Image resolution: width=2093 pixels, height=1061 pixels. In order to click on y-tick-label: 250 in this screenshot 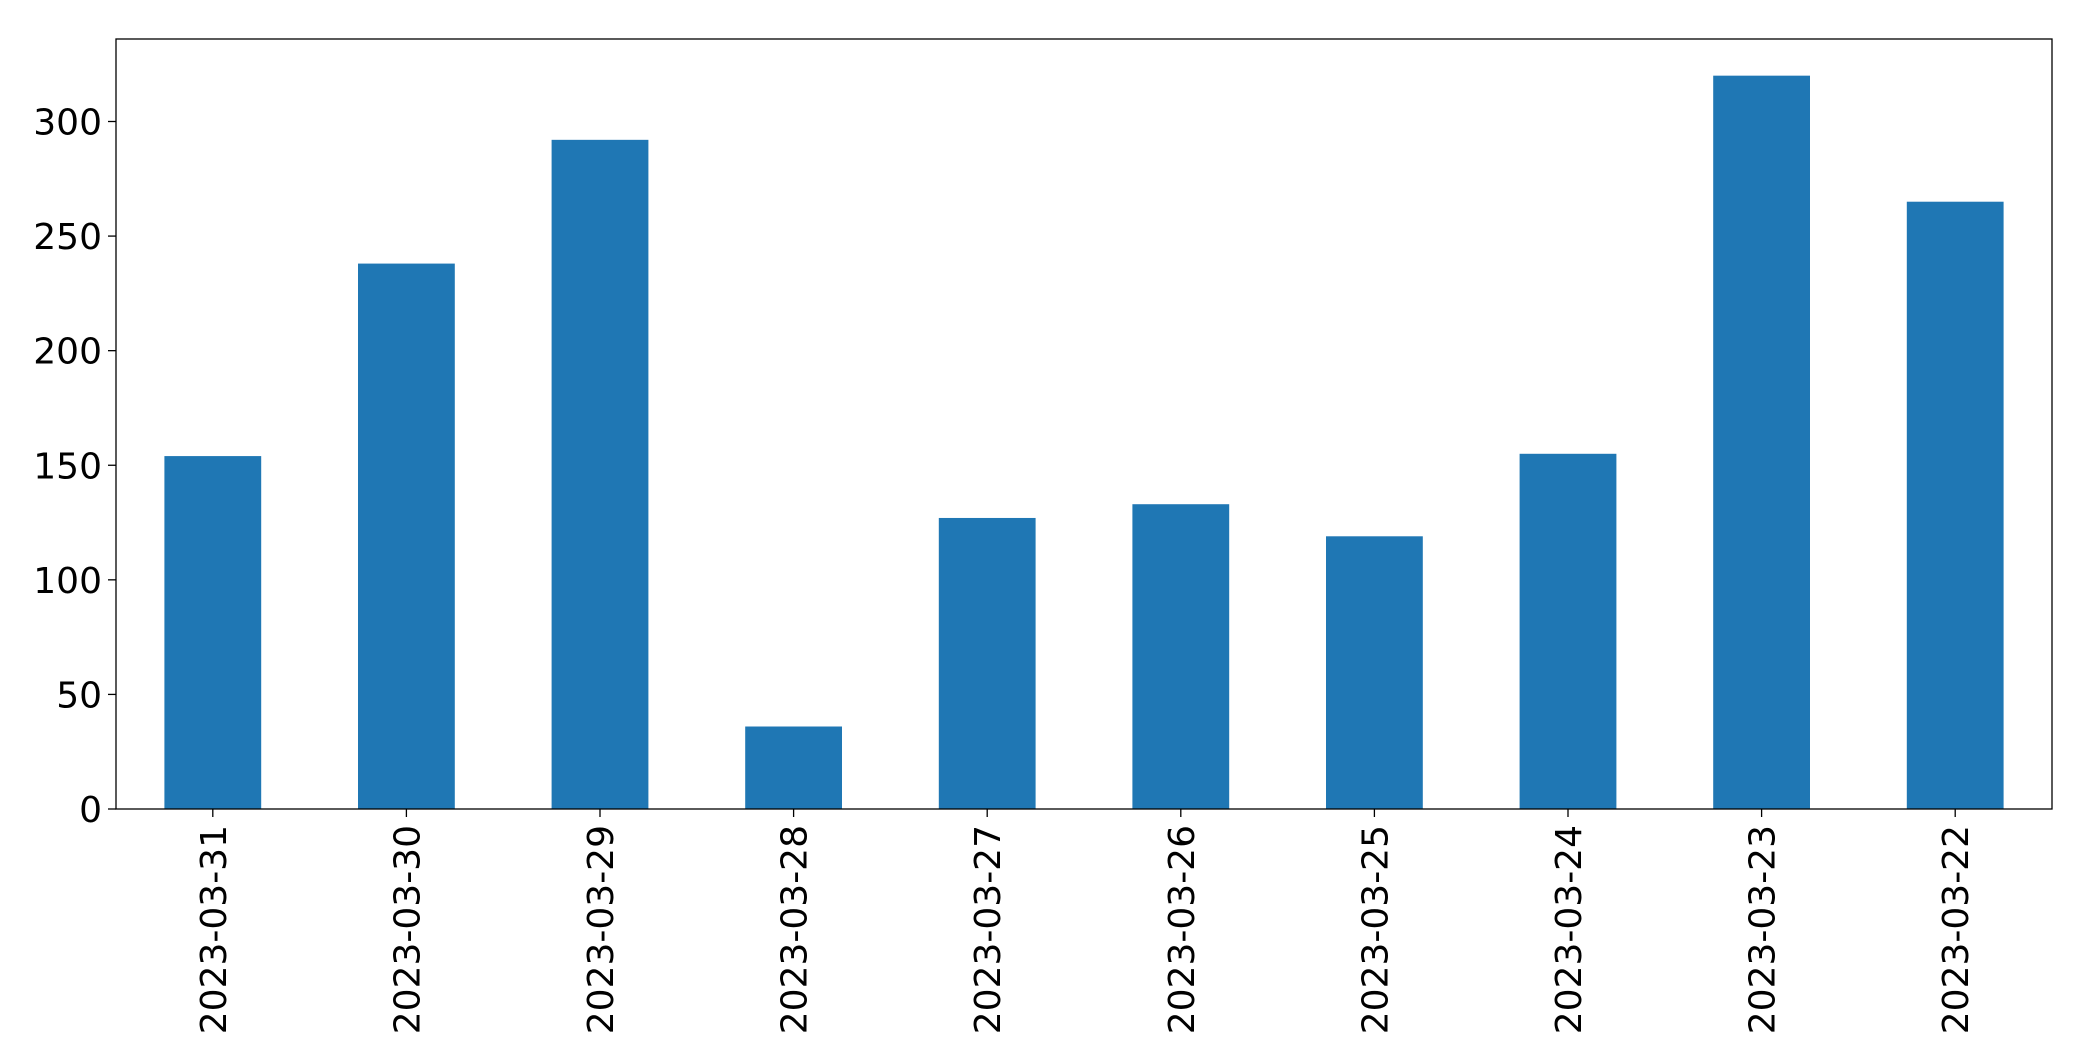, I will do `click(67, 237)`.